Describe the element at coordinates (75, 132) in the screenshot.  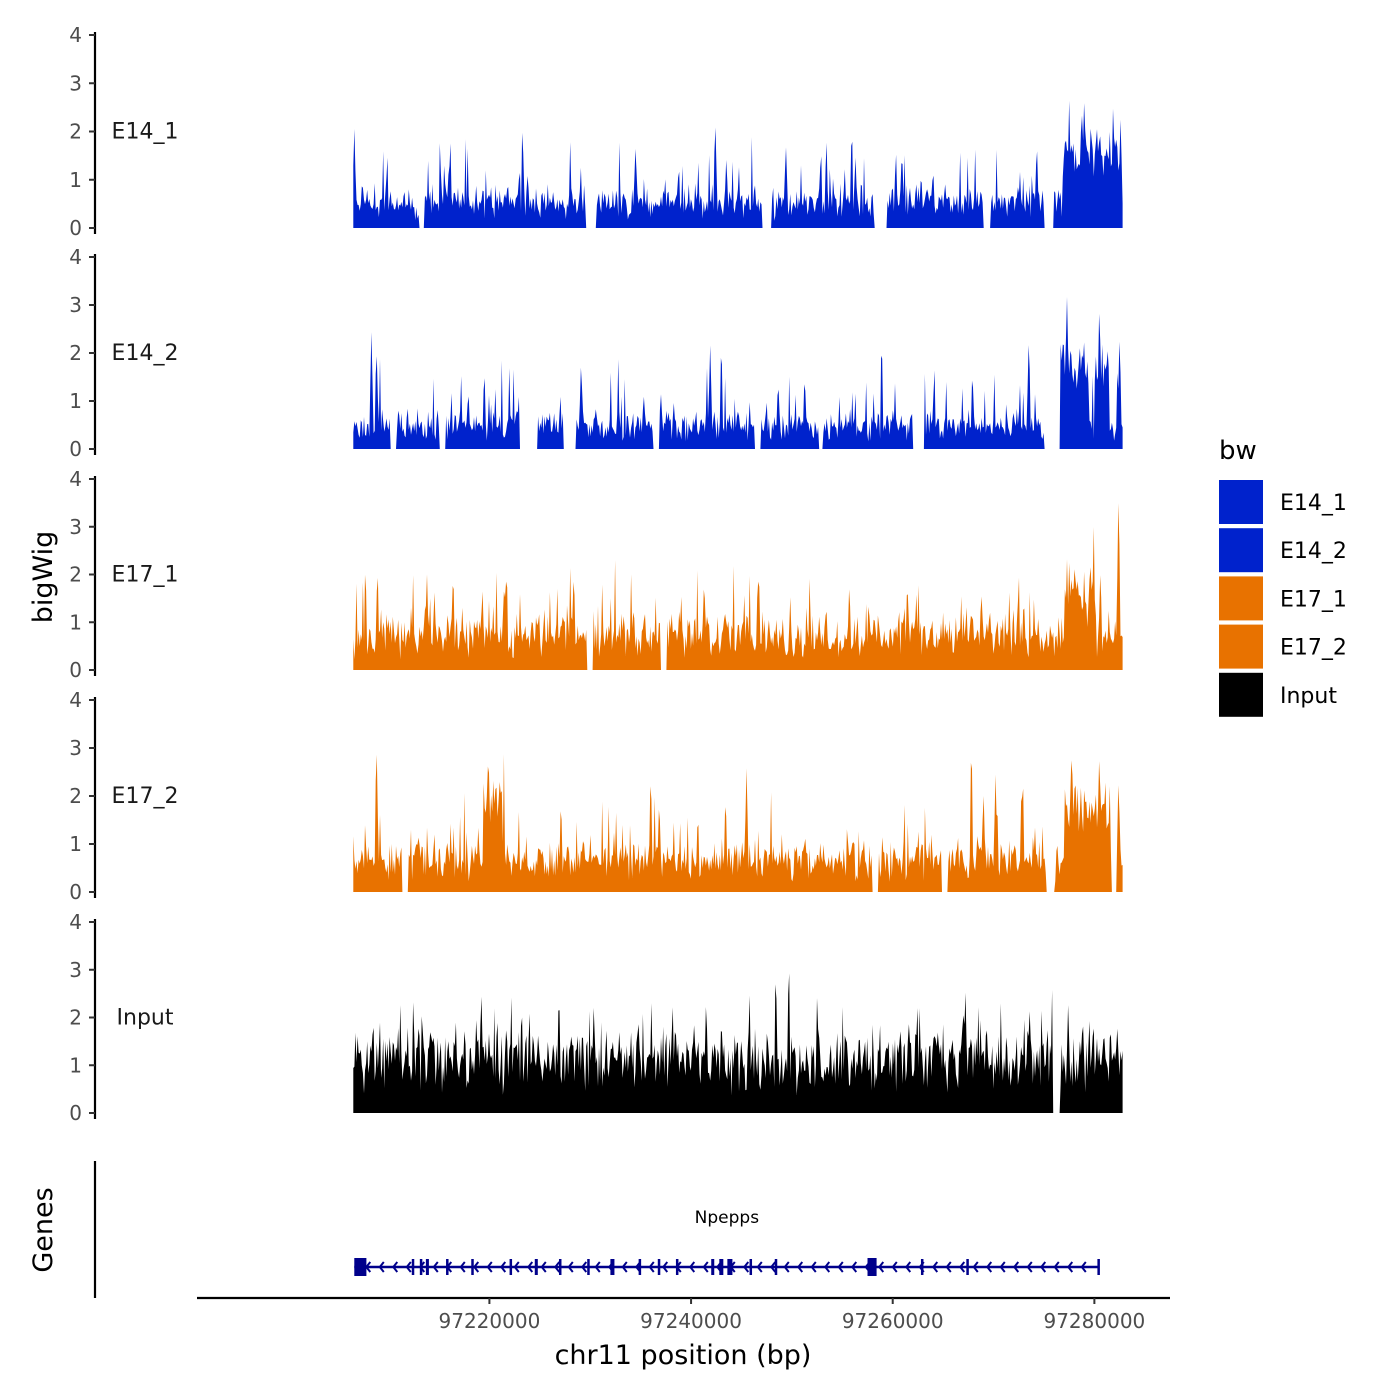
I see `y-tick-label-E14_1-2: 2` at that location.